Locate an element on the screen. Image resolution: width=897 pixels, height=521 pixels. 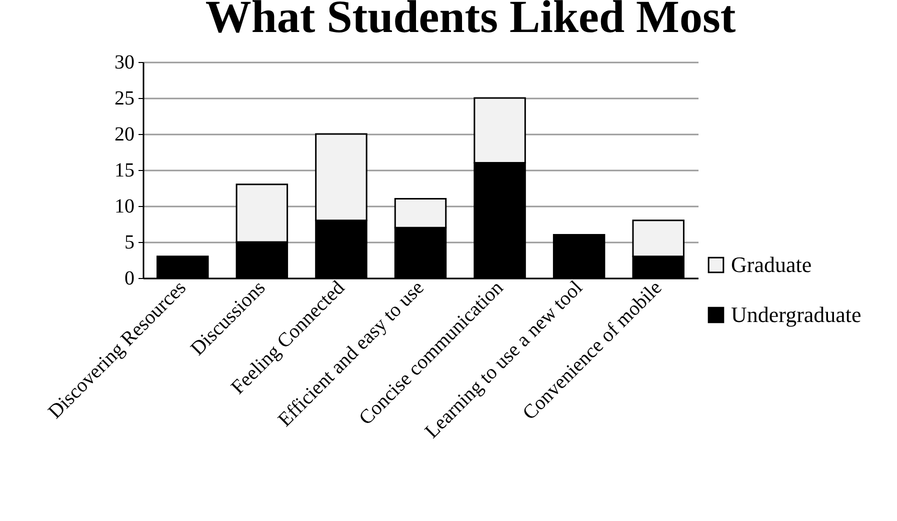
y-tick-label: 0 is located at coordinates (129, 279).